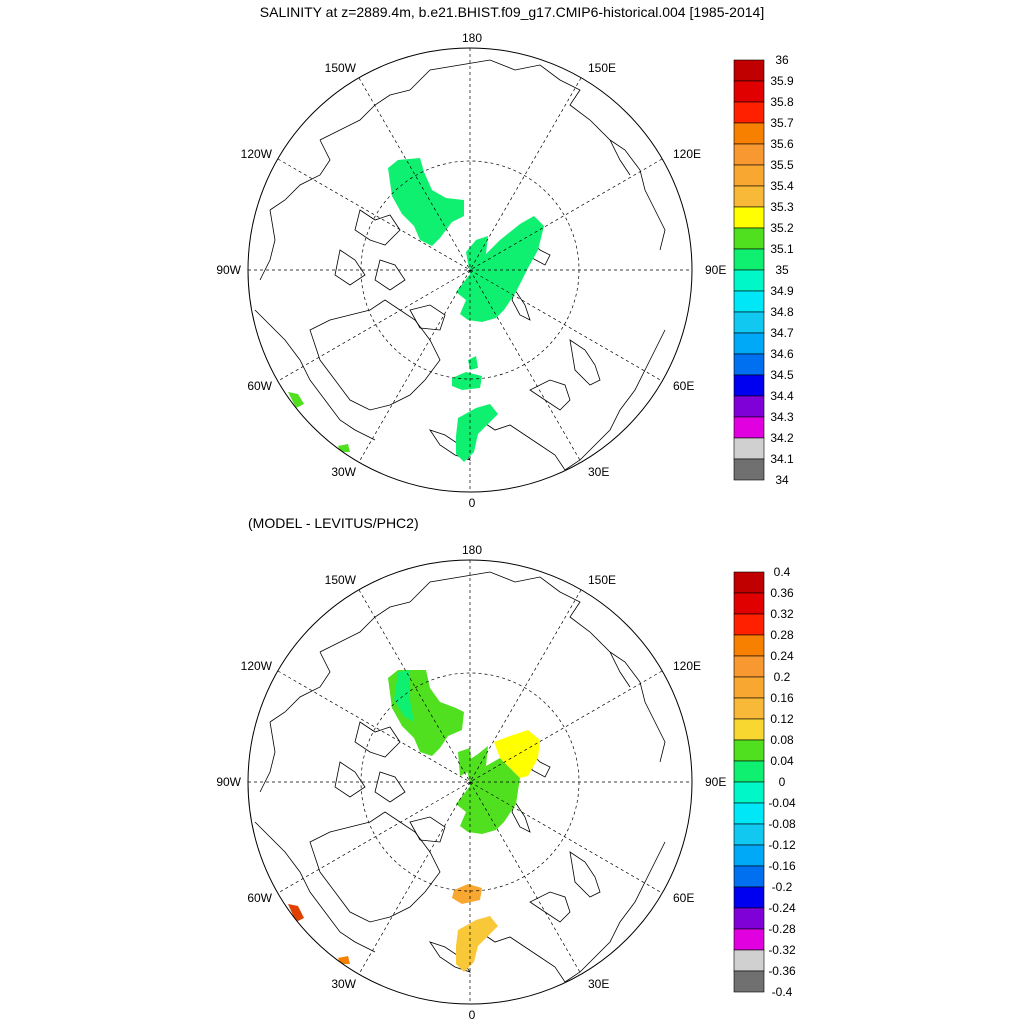  I want to click on colorbar-label: 35, so click(782, 270).